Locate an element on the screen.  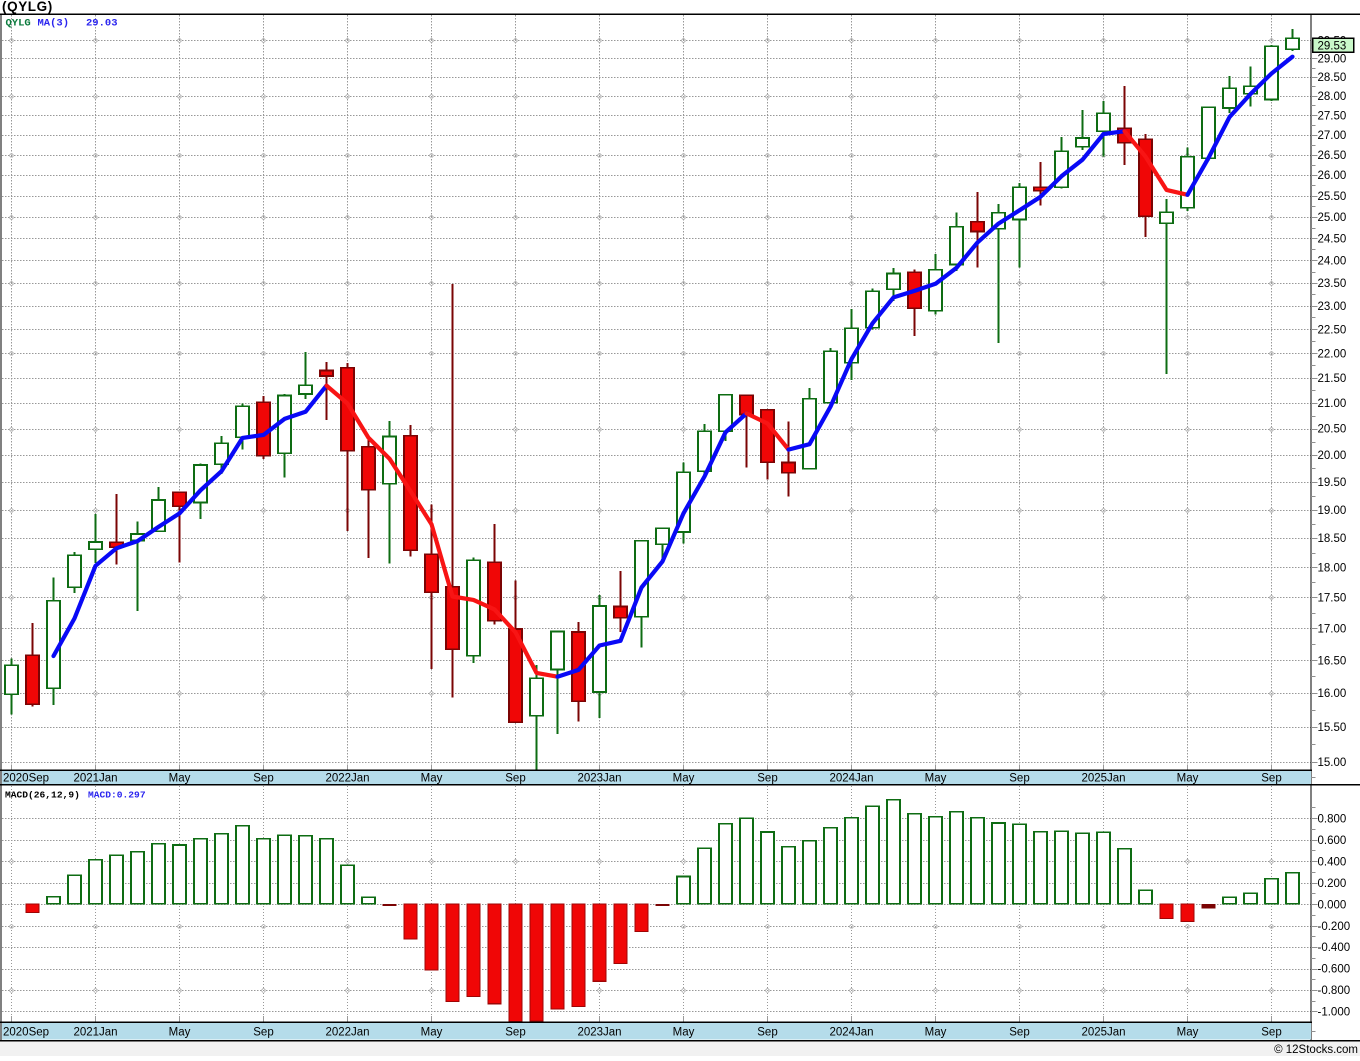
svg-text: 29.00 is located at coordinates (1332, 60).